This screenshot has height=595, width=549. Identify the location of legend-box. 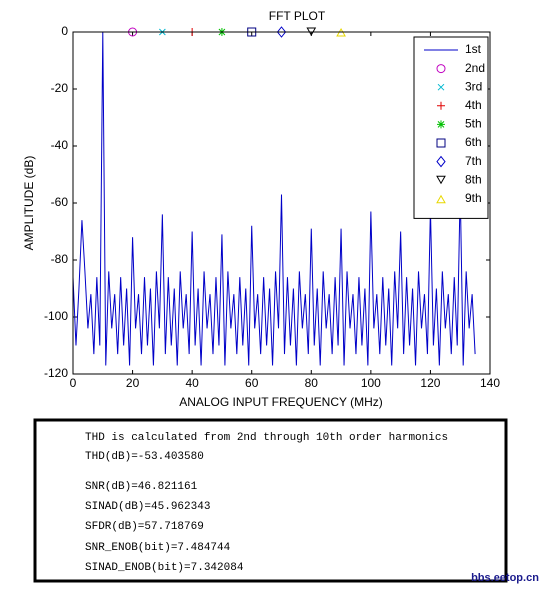
(451, 127).